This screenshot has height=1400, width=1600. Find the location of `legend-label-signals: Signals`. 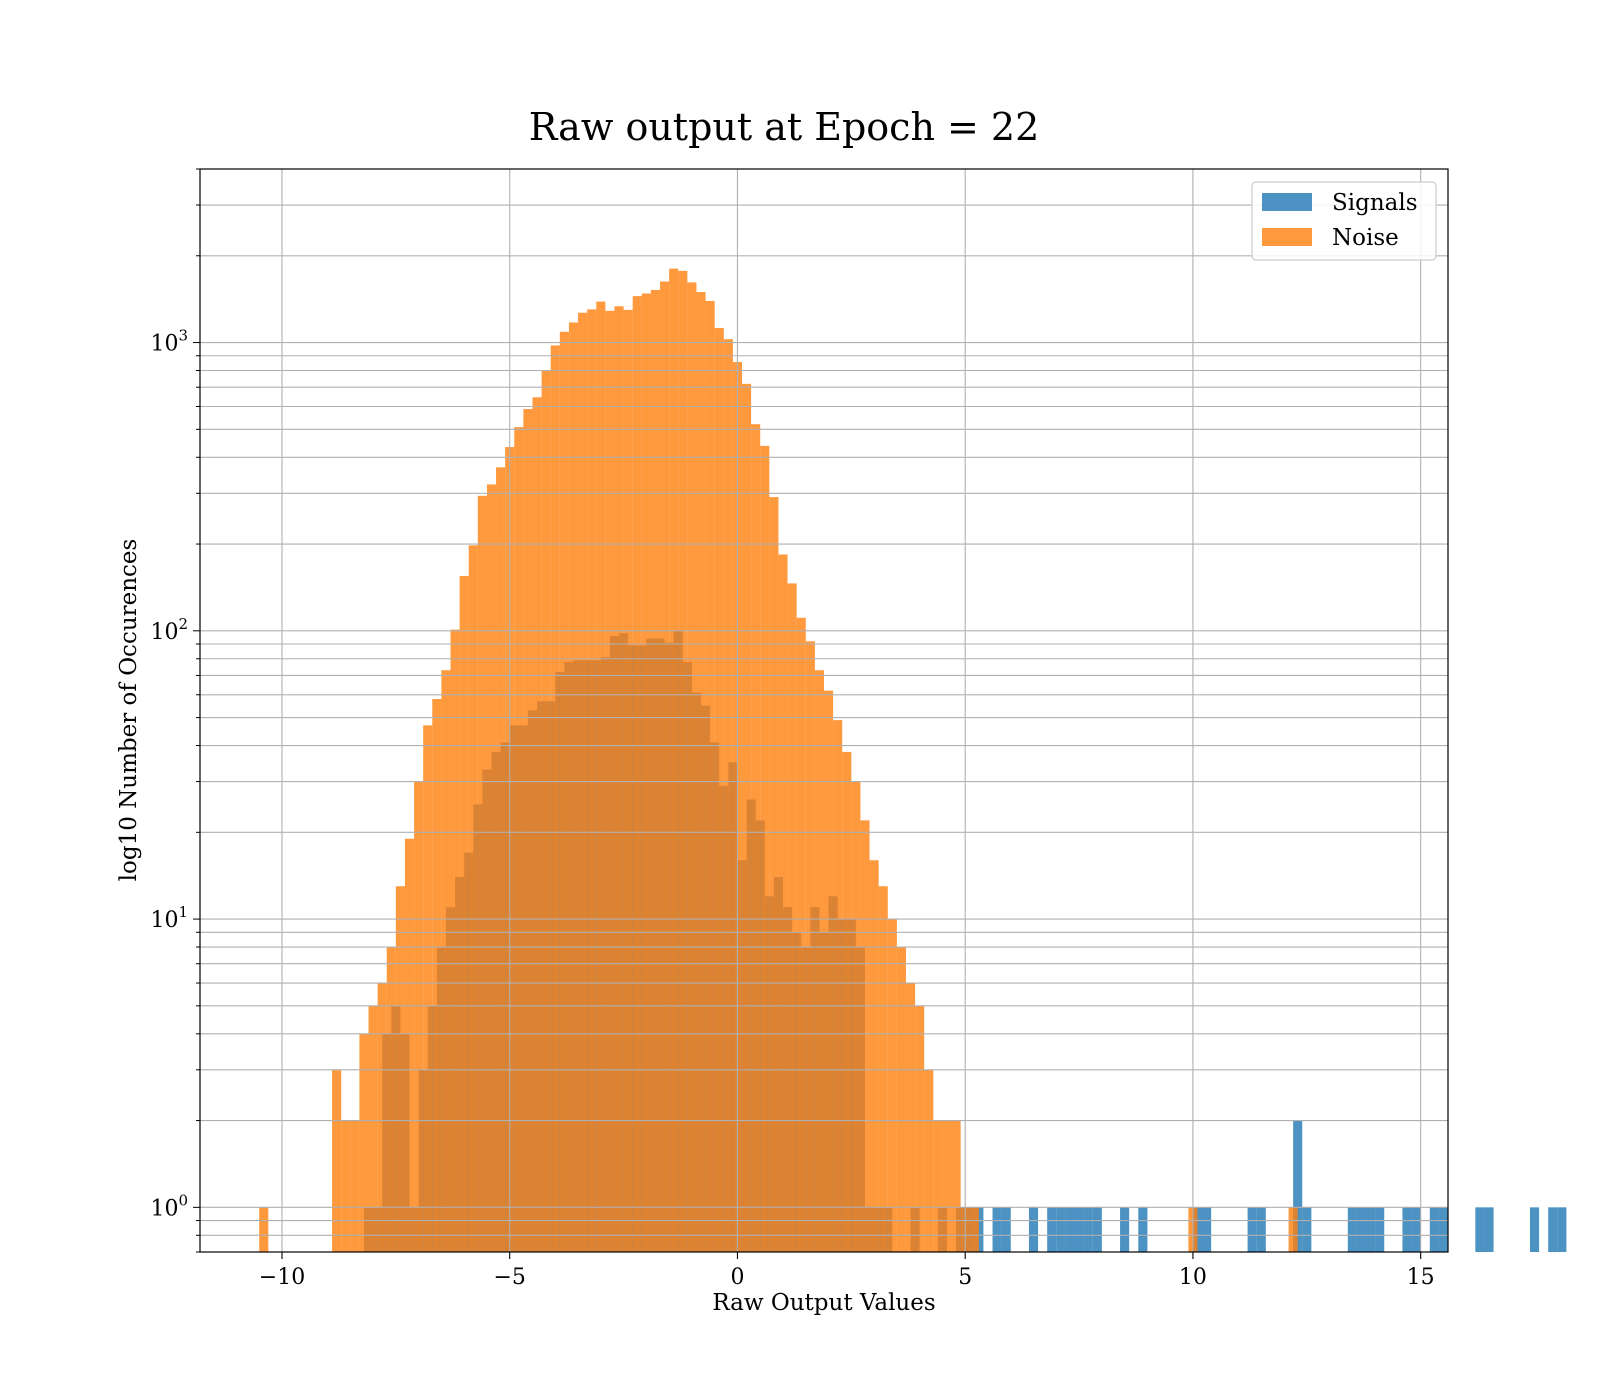

legend-label-signals: Signals is located at coordinates (1375, 203).